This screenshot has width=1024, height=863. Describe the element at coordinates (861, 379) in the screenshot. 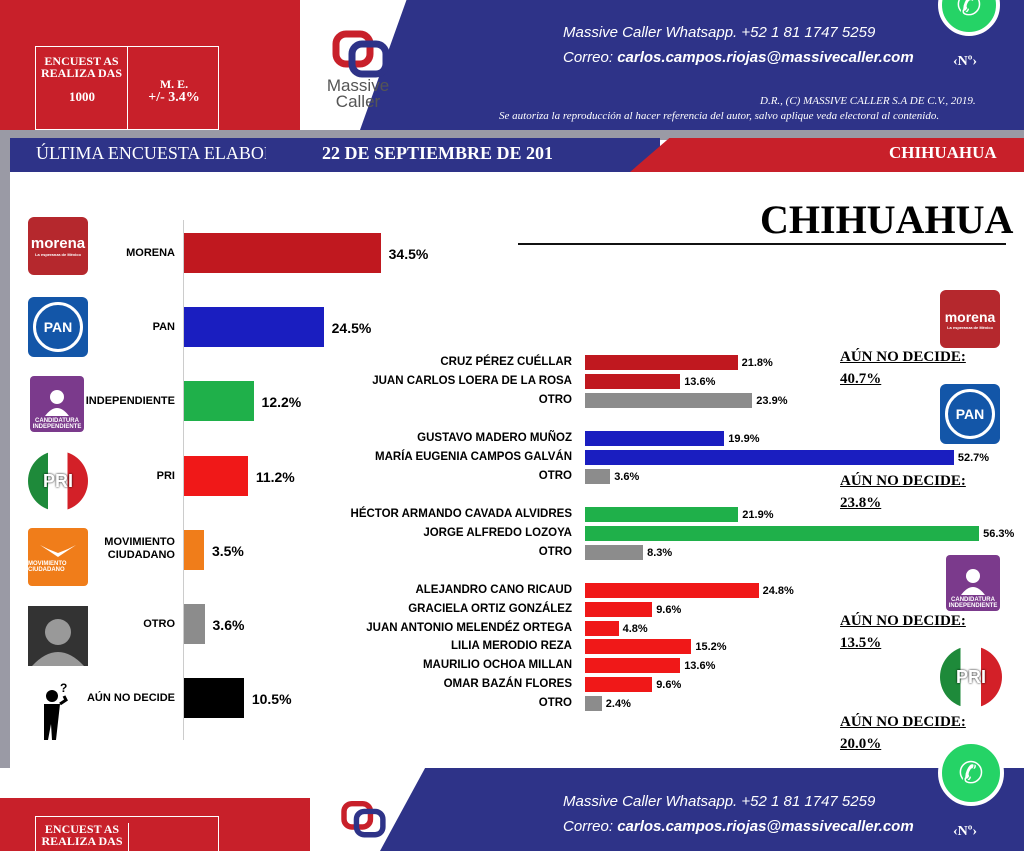

I see `undecided-value: 40.7%` at that location.